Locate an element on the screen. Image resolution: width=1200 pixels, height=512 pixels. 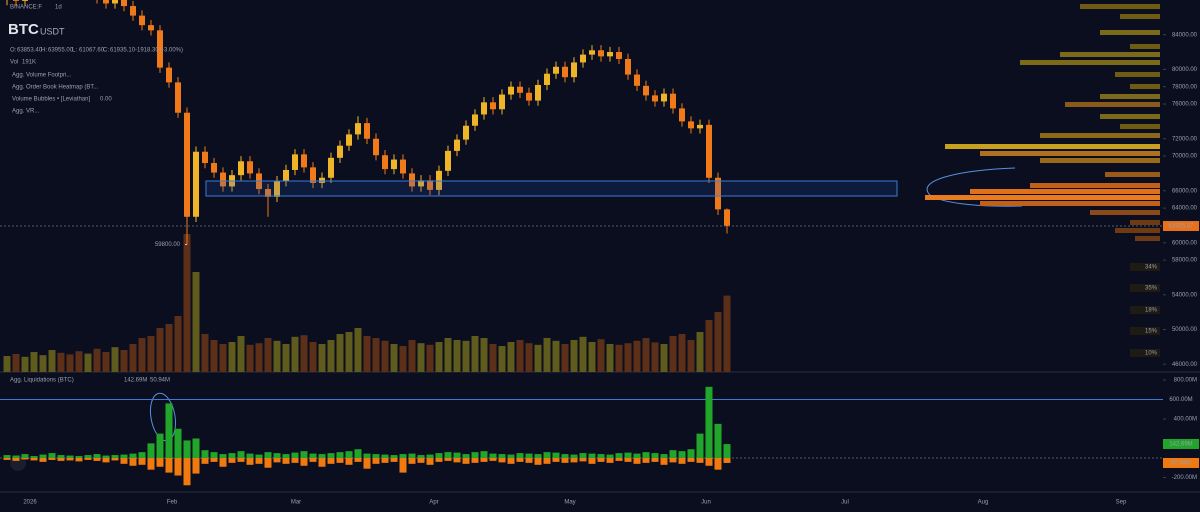
liq-hline-label: 600.00M is located at coordinates (1180, 400).